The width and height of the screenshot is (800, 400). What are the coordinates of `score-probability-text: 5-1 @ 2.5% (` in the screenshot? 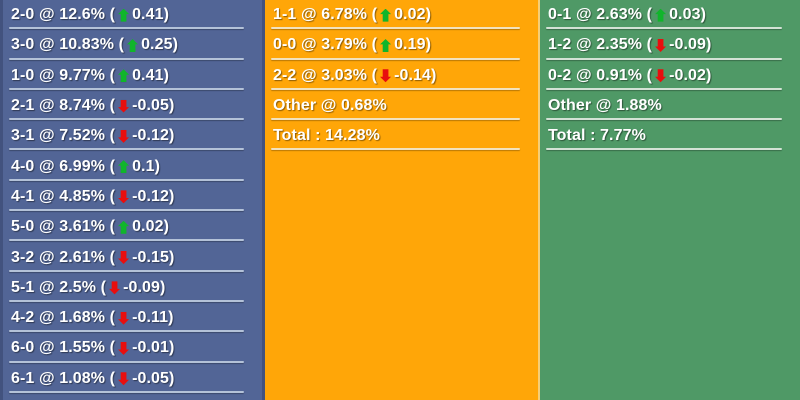 It's located at (59, 287).